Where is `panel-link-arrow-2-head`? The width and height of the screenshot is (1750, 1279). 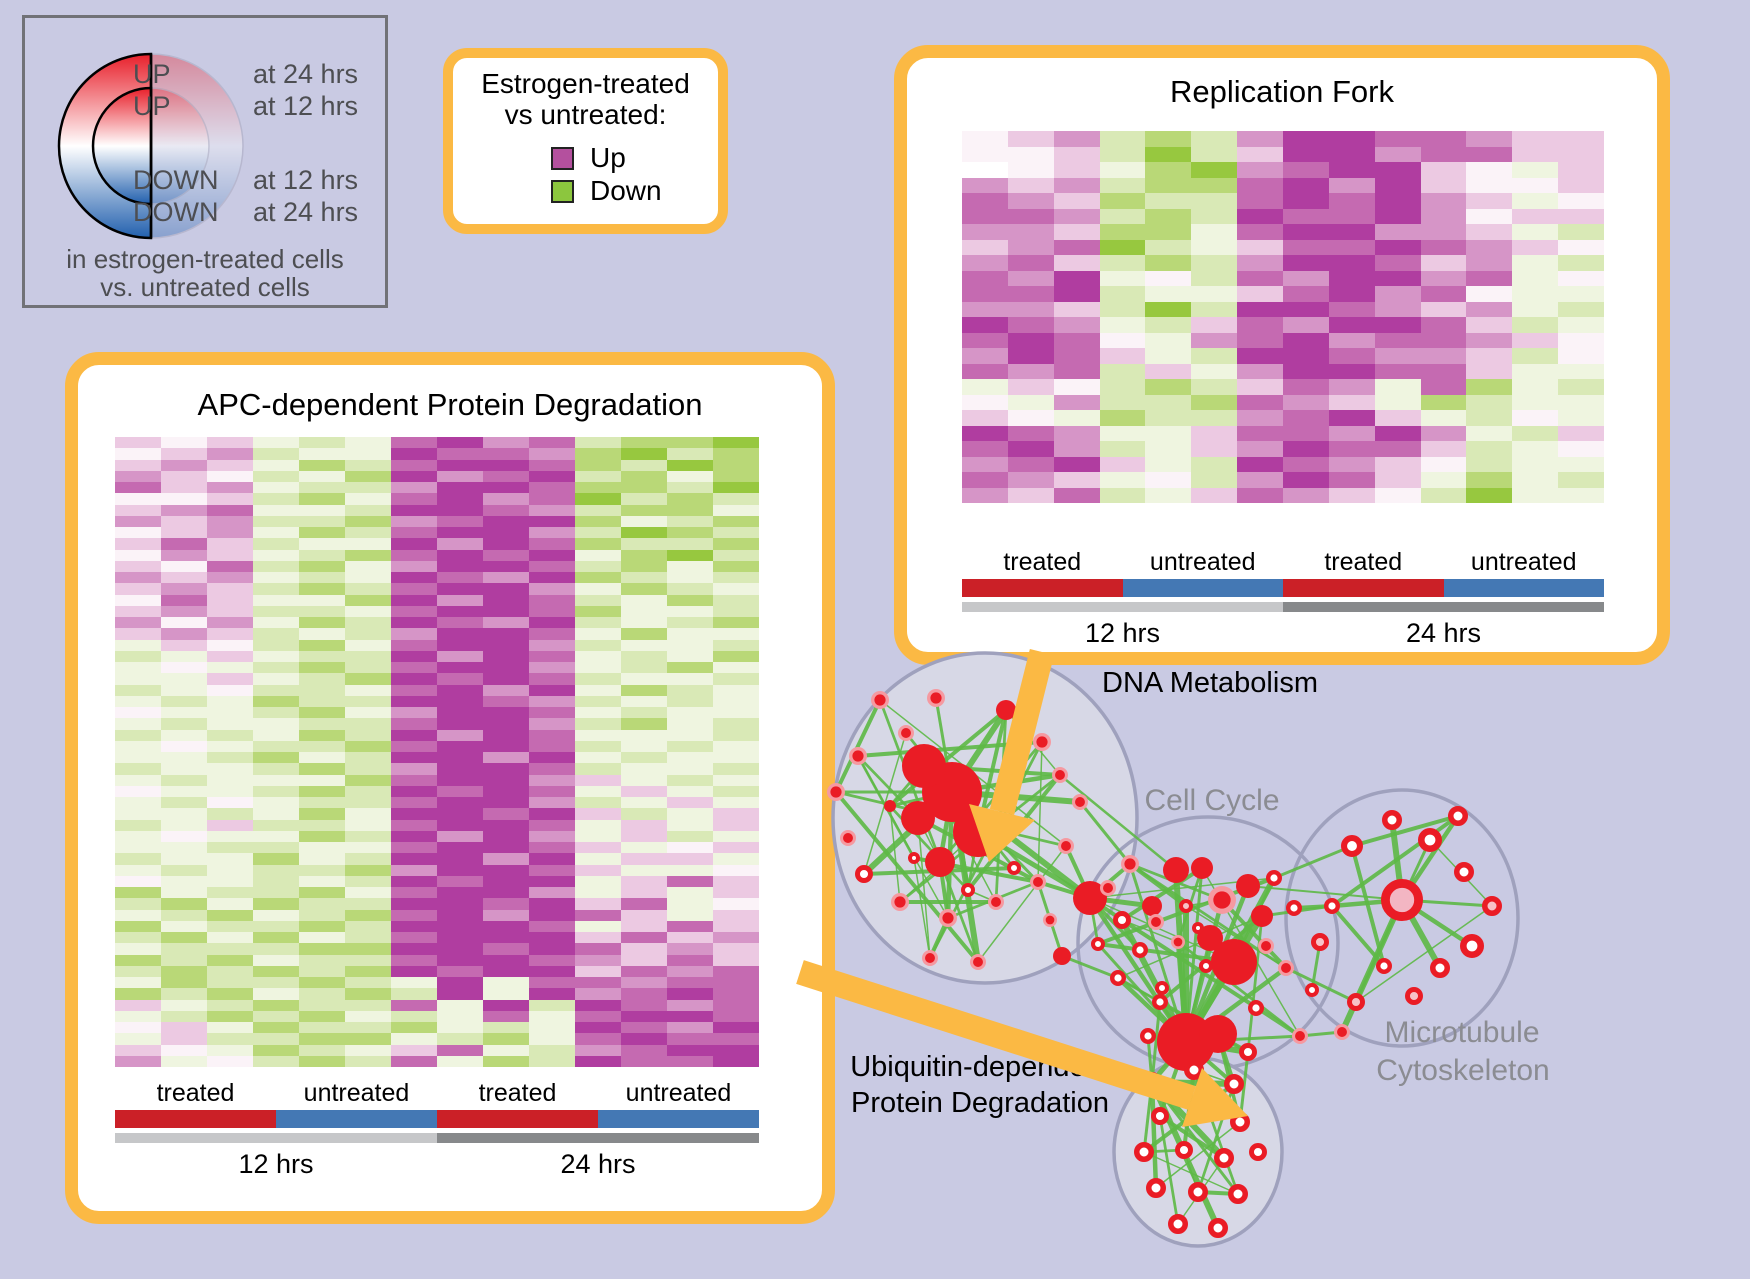 panel-link-arrow-2-head is located at coordinates (1215, 1097).